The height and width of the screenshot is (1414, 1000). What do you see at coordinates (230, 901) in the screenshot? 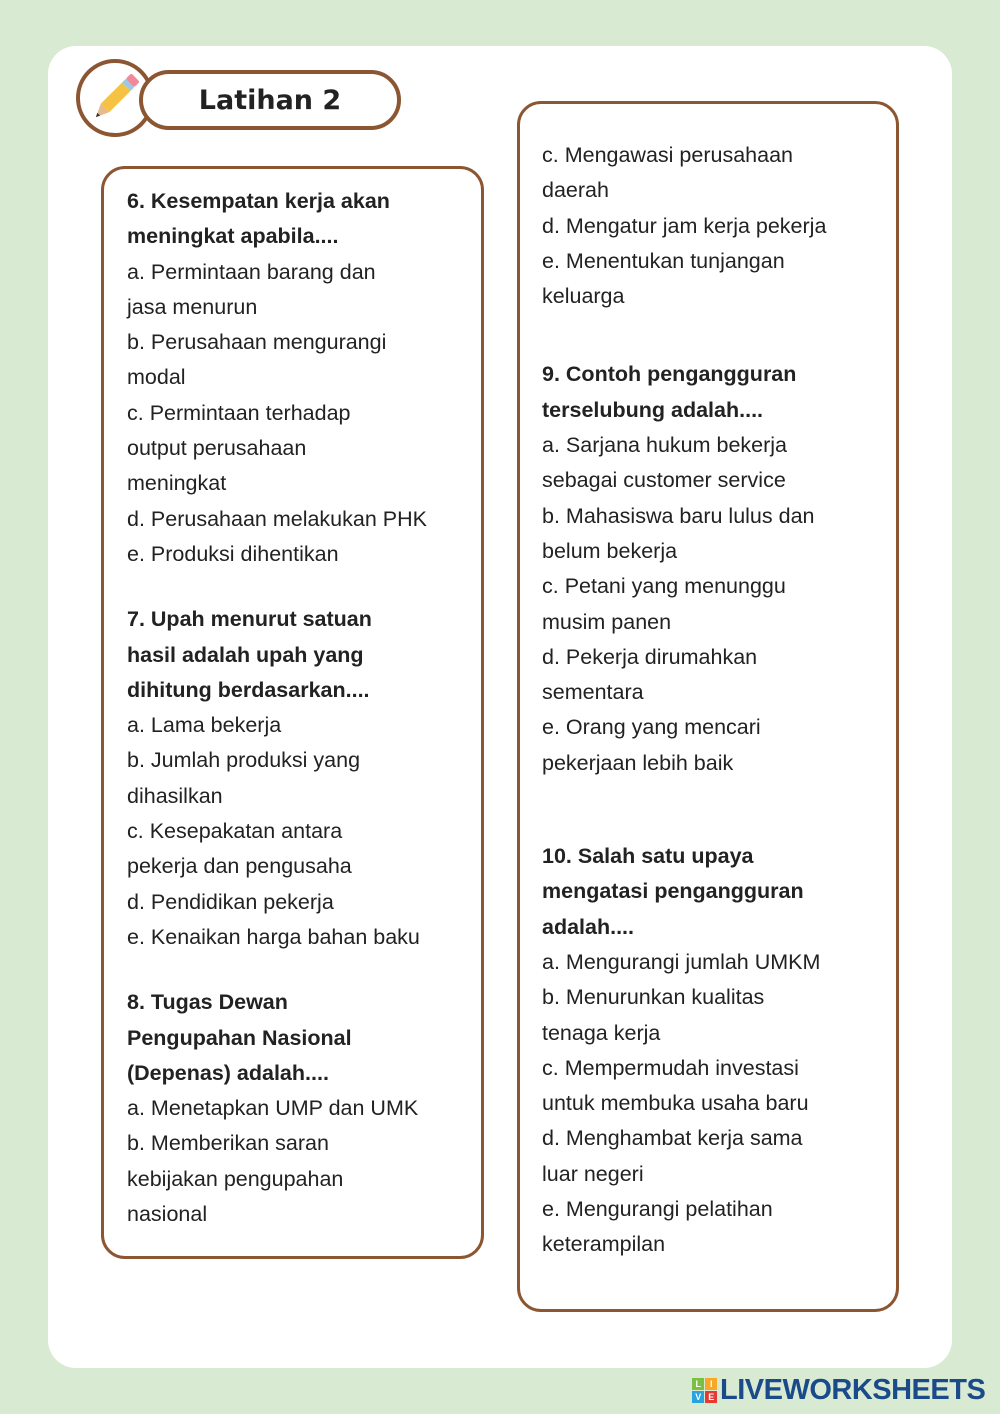
I see `answer-option: d. Pendidikan pekerja` at bounding box center [230, 901].